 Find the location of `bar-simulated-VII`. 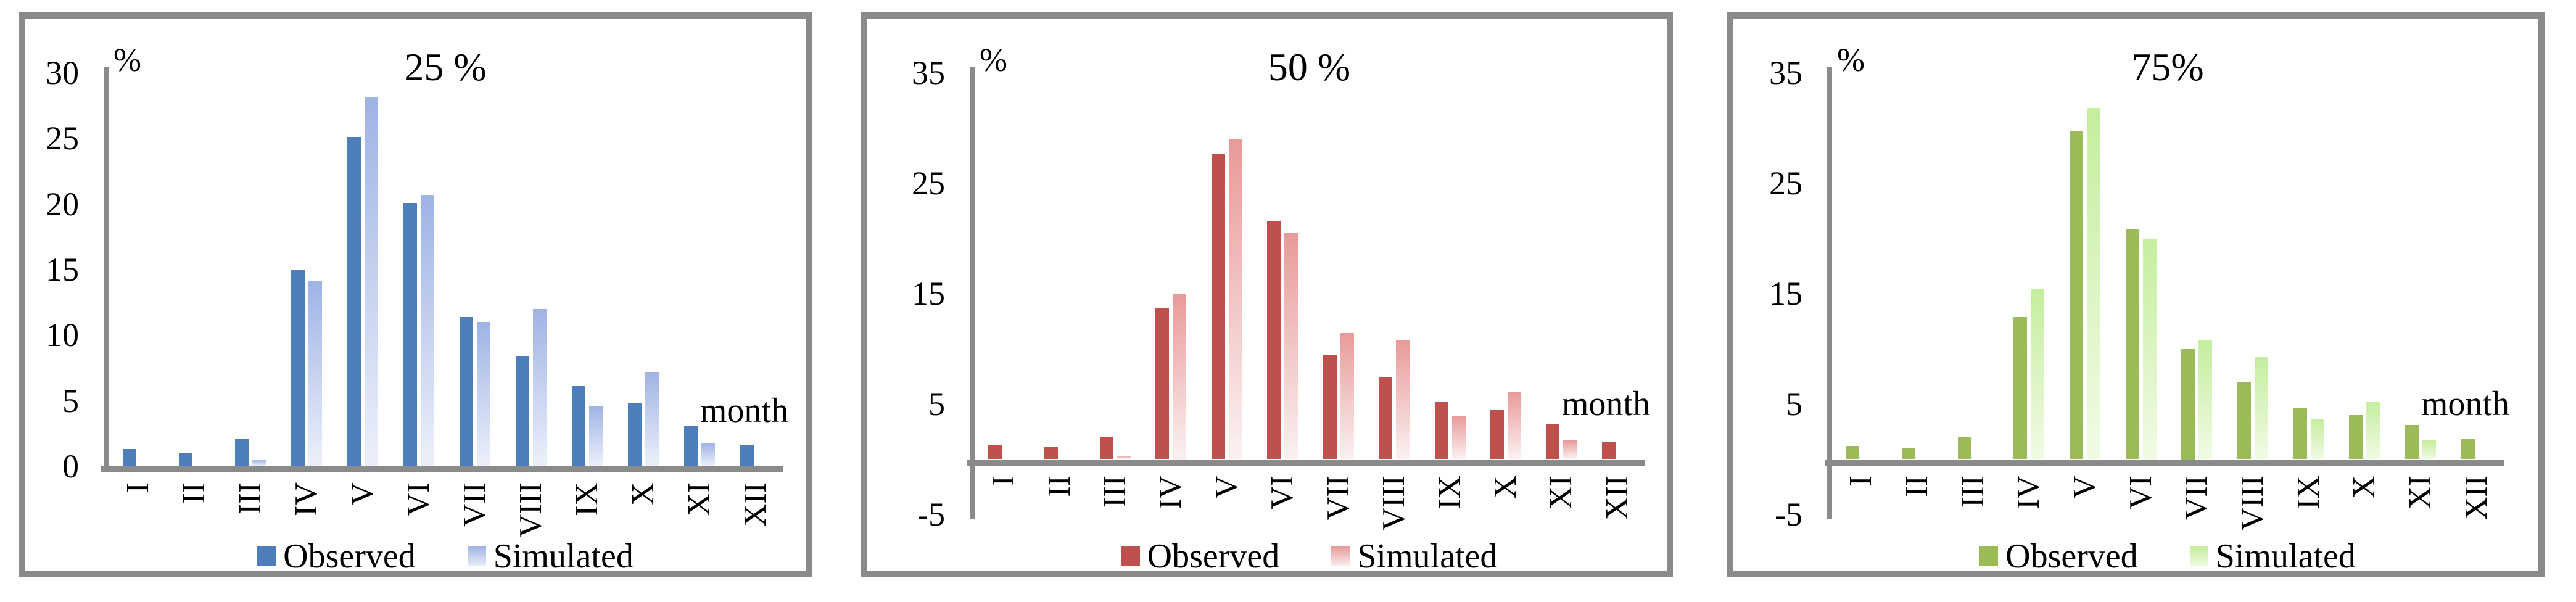

bar-simulated-VII is located at coordinates (1347, 396).